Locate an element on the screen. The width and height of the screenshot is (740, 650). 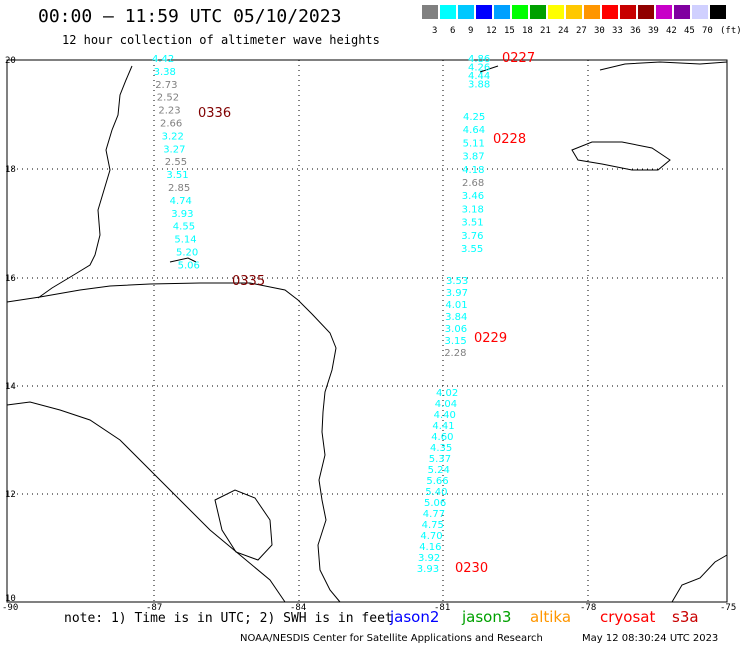
latitude-label: 14 is located at coordinates (10, 387).